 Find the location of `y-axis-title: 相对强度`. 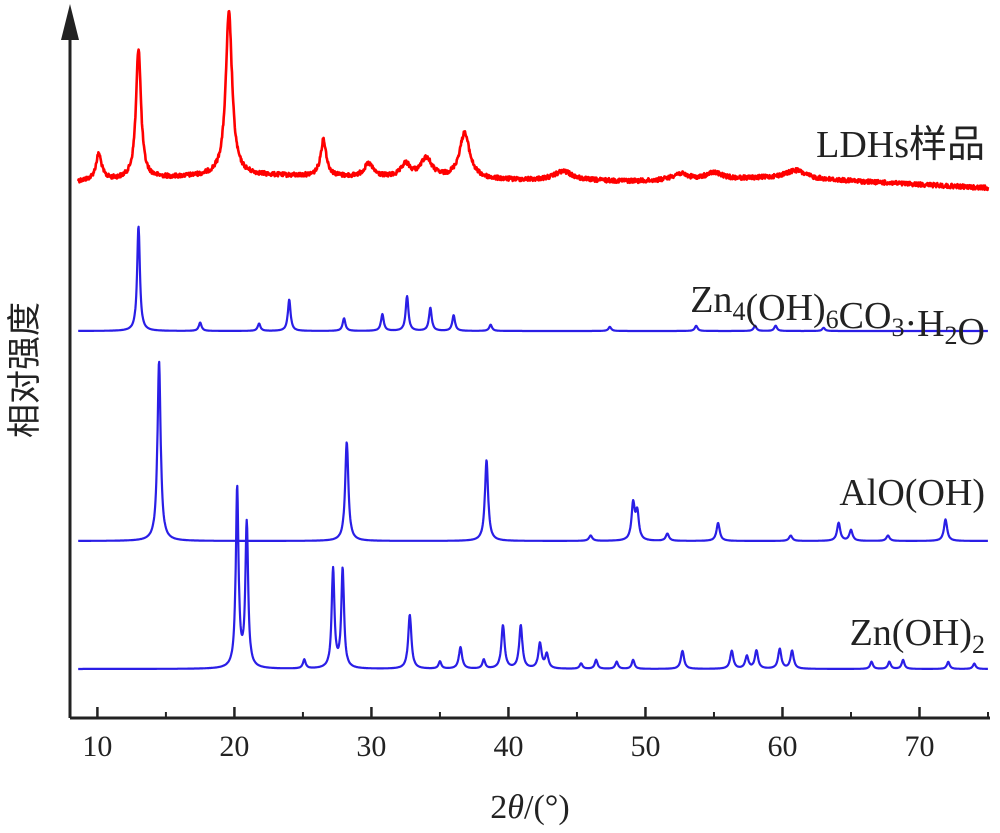

y-axis-title: 相对强度 is located at coordinates (25, 370).